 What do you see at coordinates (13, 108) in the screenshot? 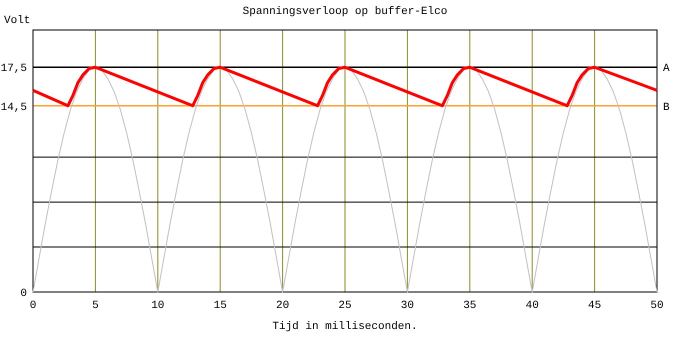
I see `y-tick-label: 14,5` at bounding box center [13, 108].